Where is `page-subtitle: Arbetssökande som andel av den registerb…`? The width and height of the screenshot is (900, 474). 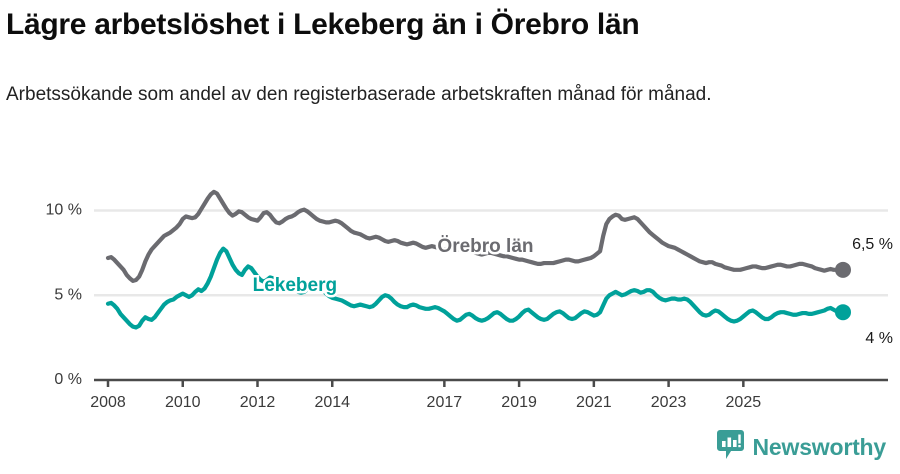 page-subtitle: Arbetssökande som andel av den registerb… is located at coordinates (359, 94).